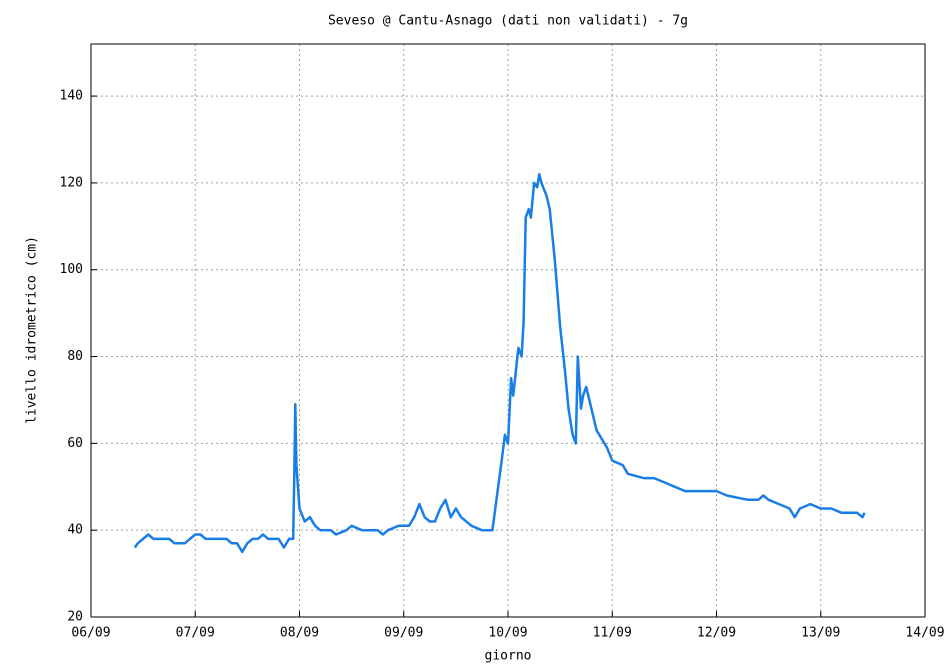 This screenshot has height=666, width=950. I want to click on x-tick-label: 11/09, so click(612, 633).